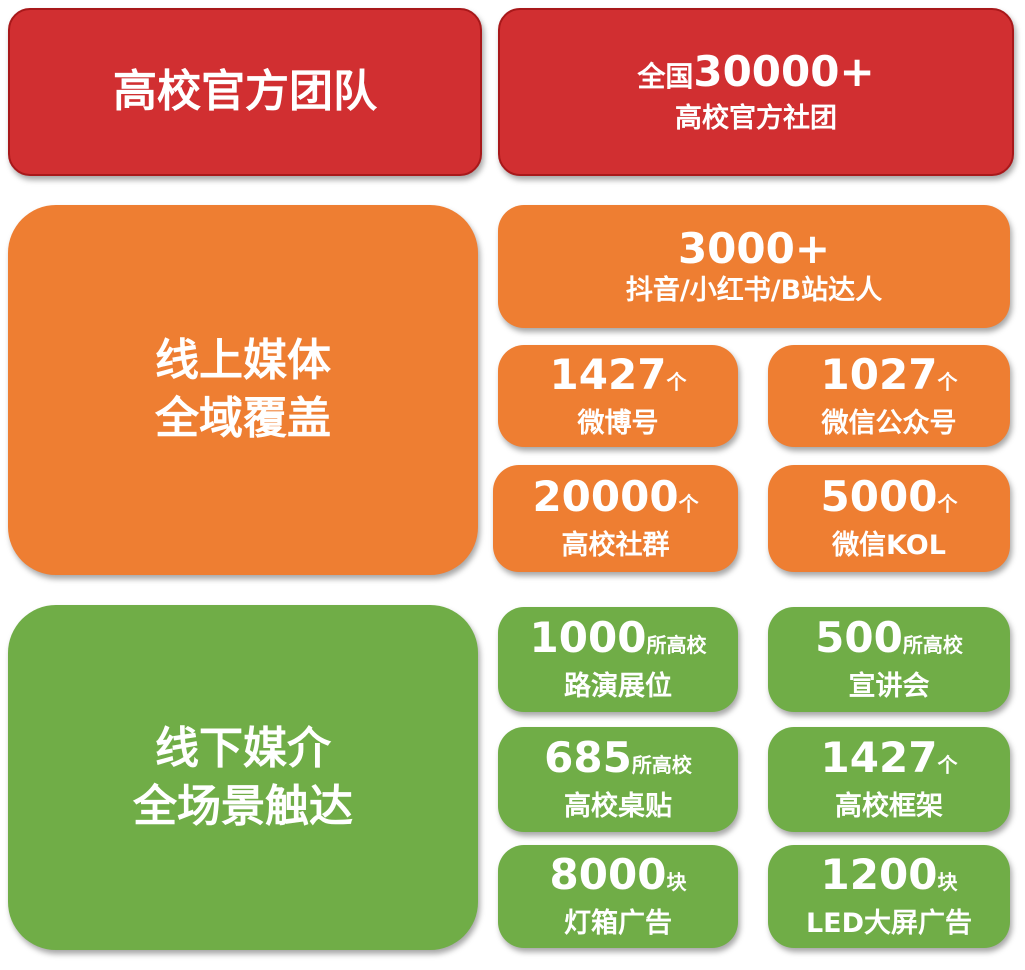  Describe the element at coordinates (243, 748) in the screenshot. I see `section-title: 线下媒介` at that location.